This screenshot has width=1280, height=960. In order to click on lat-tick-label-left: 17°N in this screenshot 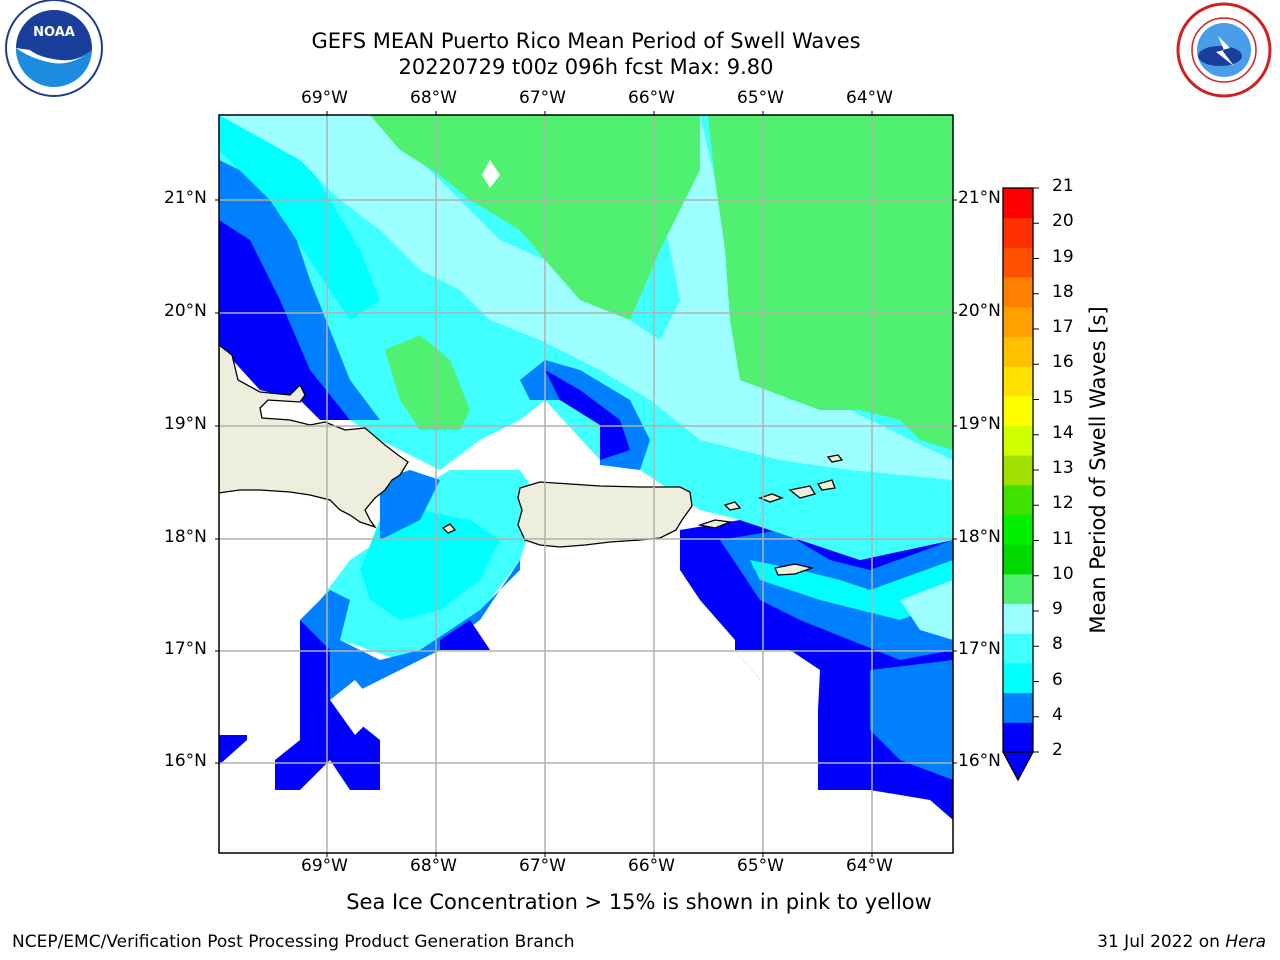, I will do `click(185, 649)`.